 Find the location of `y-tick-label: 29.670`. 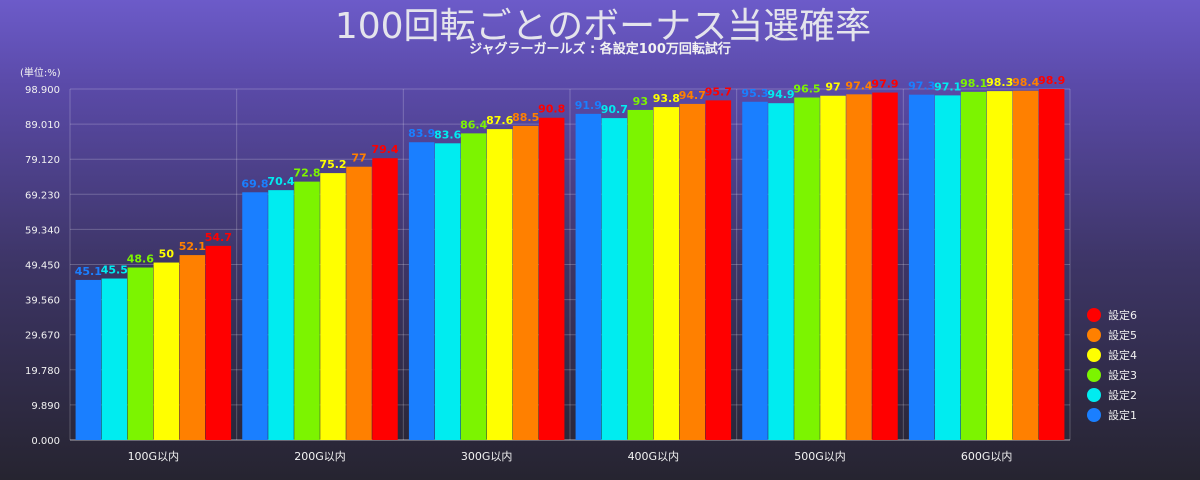

y-tick-label: 29.670 is located at coordinates (42, 336).